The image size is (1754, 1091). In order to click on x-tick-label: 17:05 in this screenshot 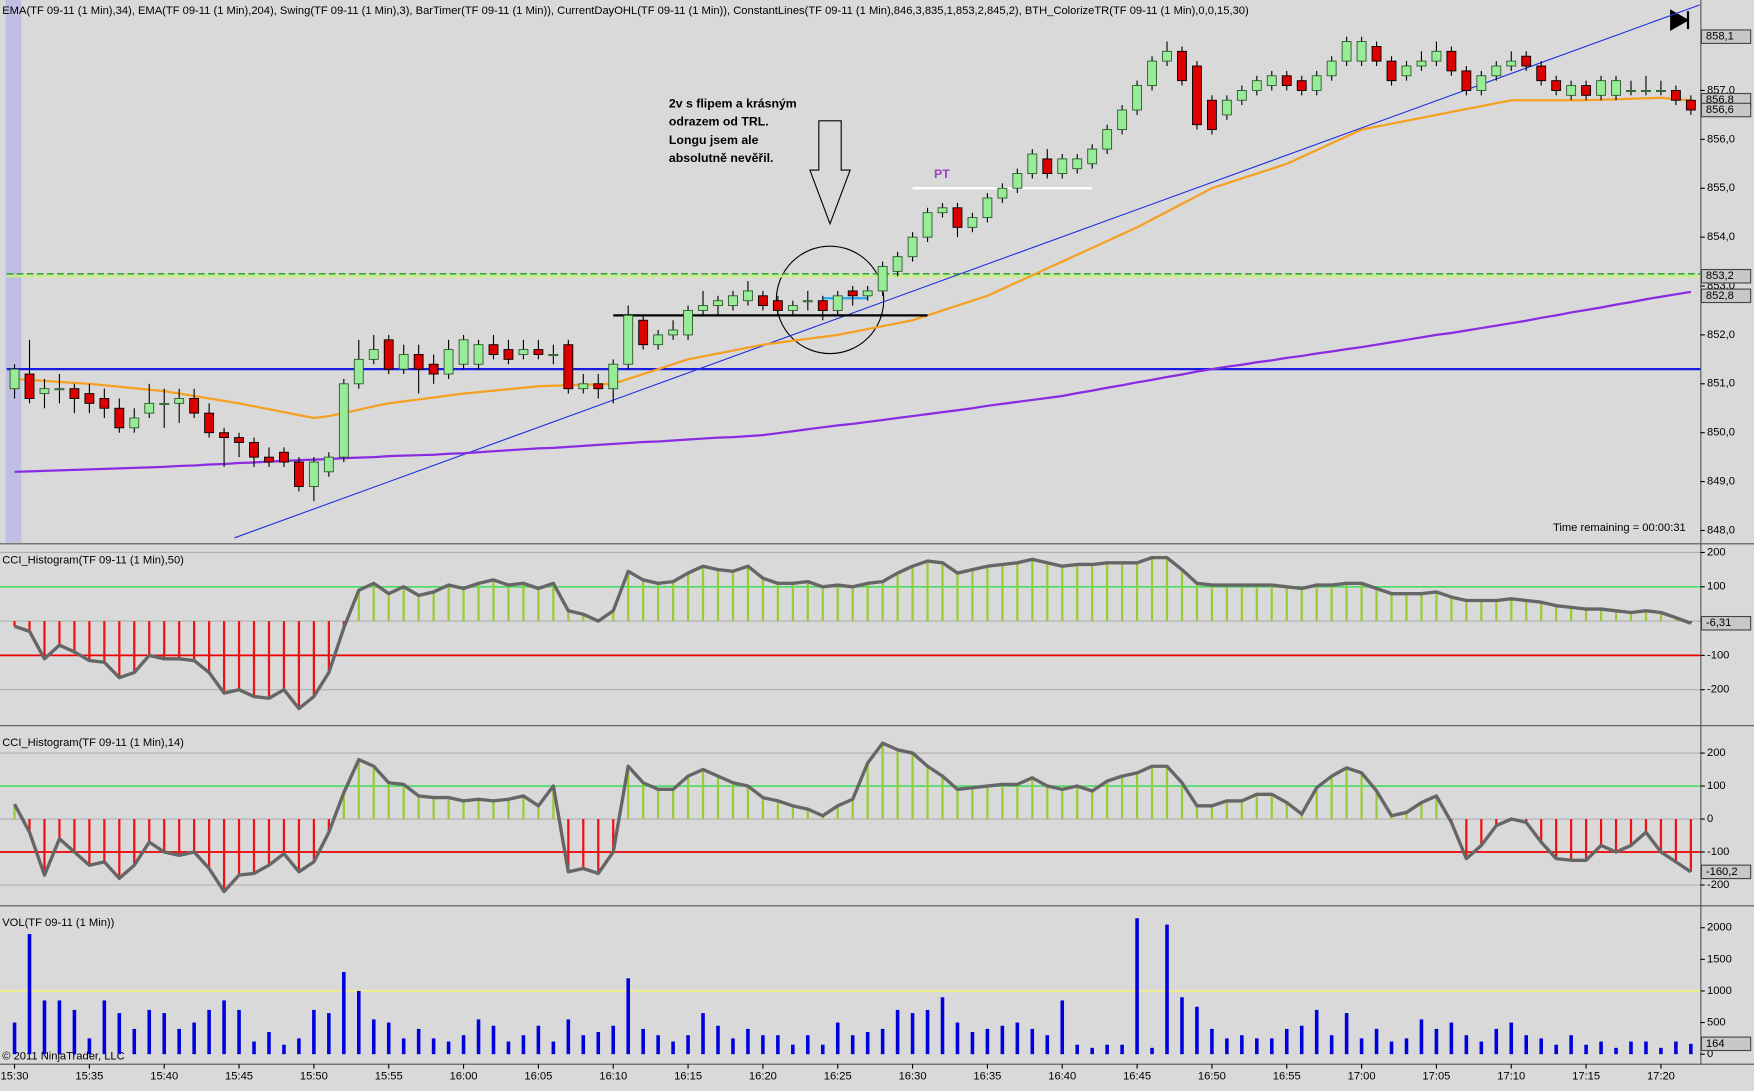, I will do `click(1436, 1076)`.